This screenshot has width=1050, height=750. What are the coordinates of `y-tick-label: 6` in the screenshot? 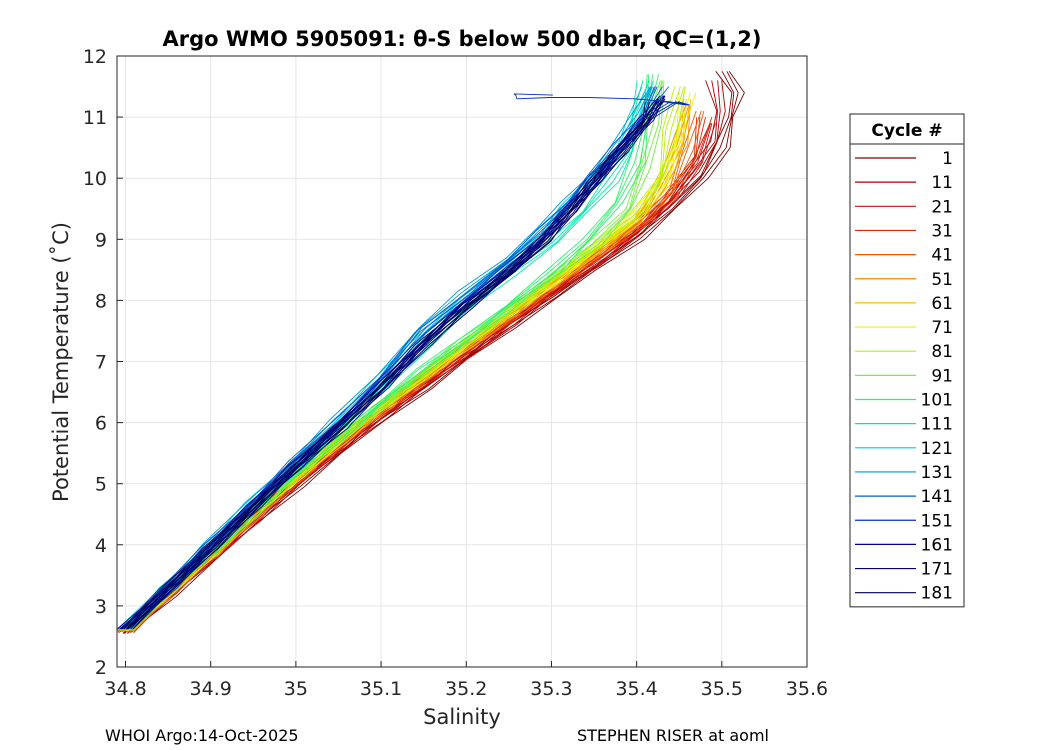 It's located at (101, 424).